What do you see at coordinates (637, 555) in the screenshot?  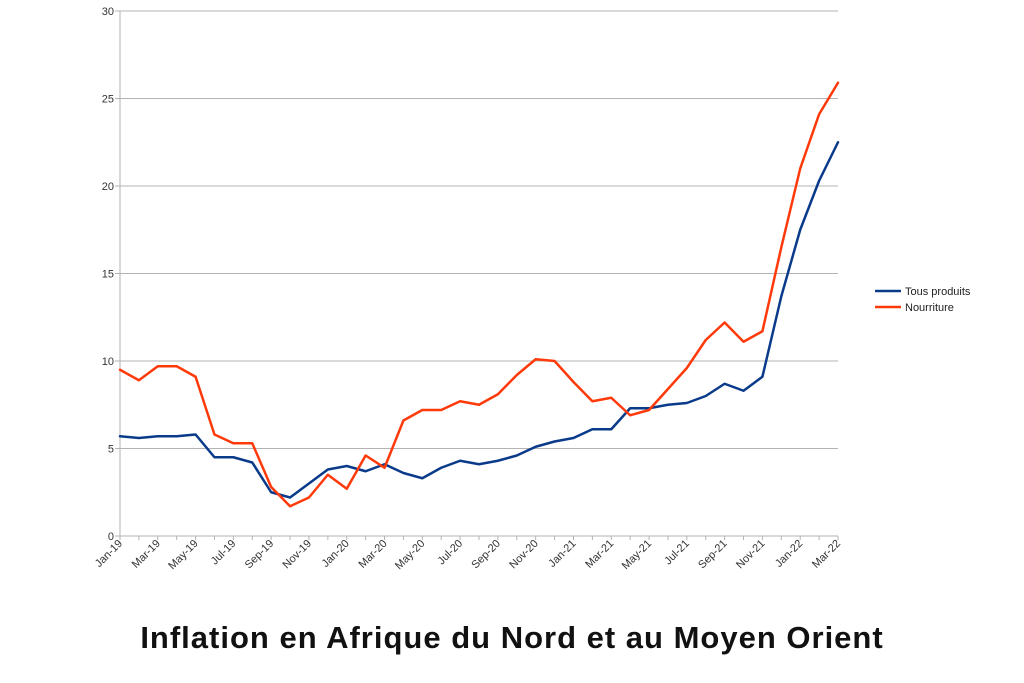 I see `x-tick-label: May-21` at bounding box center [637, 555].